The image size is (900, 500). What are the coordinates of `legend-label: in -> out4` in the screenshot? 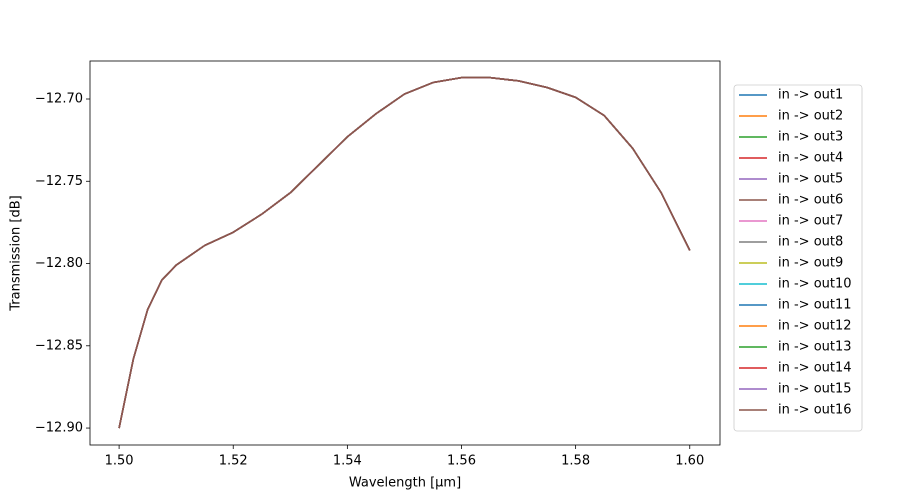 It's located at (810, 158).